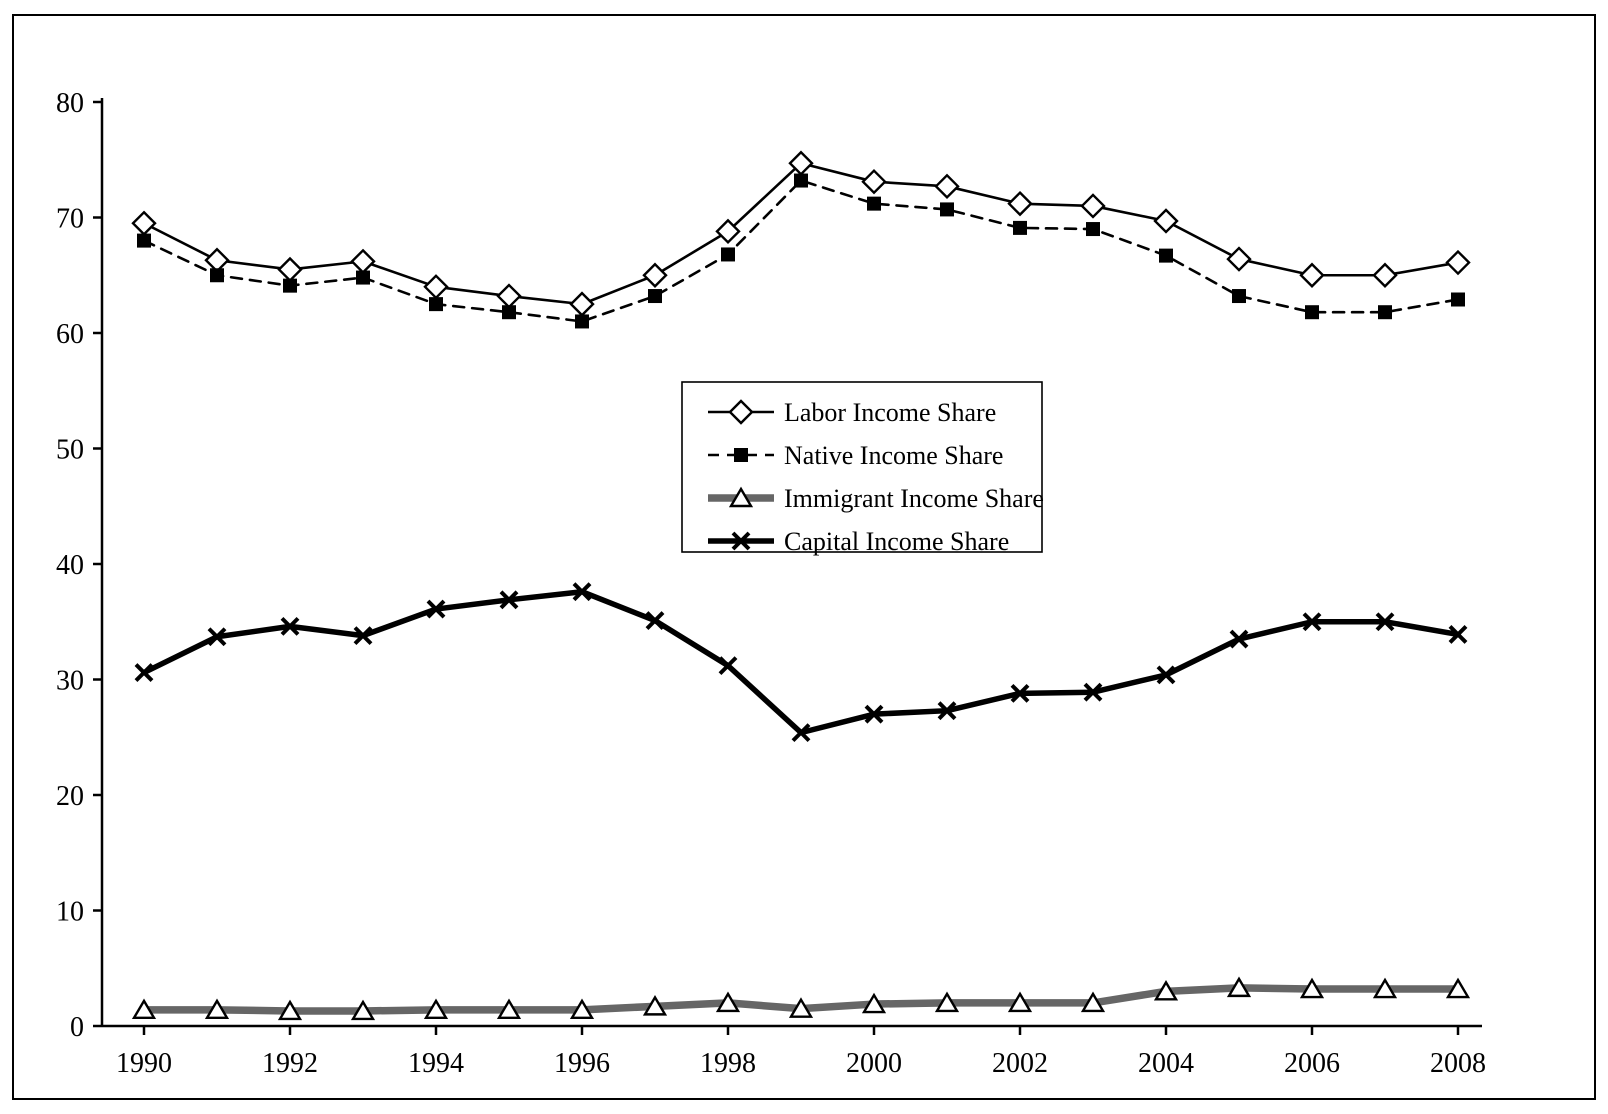 Image resolution: width=1608 pixels, height=1114 pixels. Describe the element at coordinates (290, 1063) in the screenshot. I see `x-tick-label: 1992` at that location.